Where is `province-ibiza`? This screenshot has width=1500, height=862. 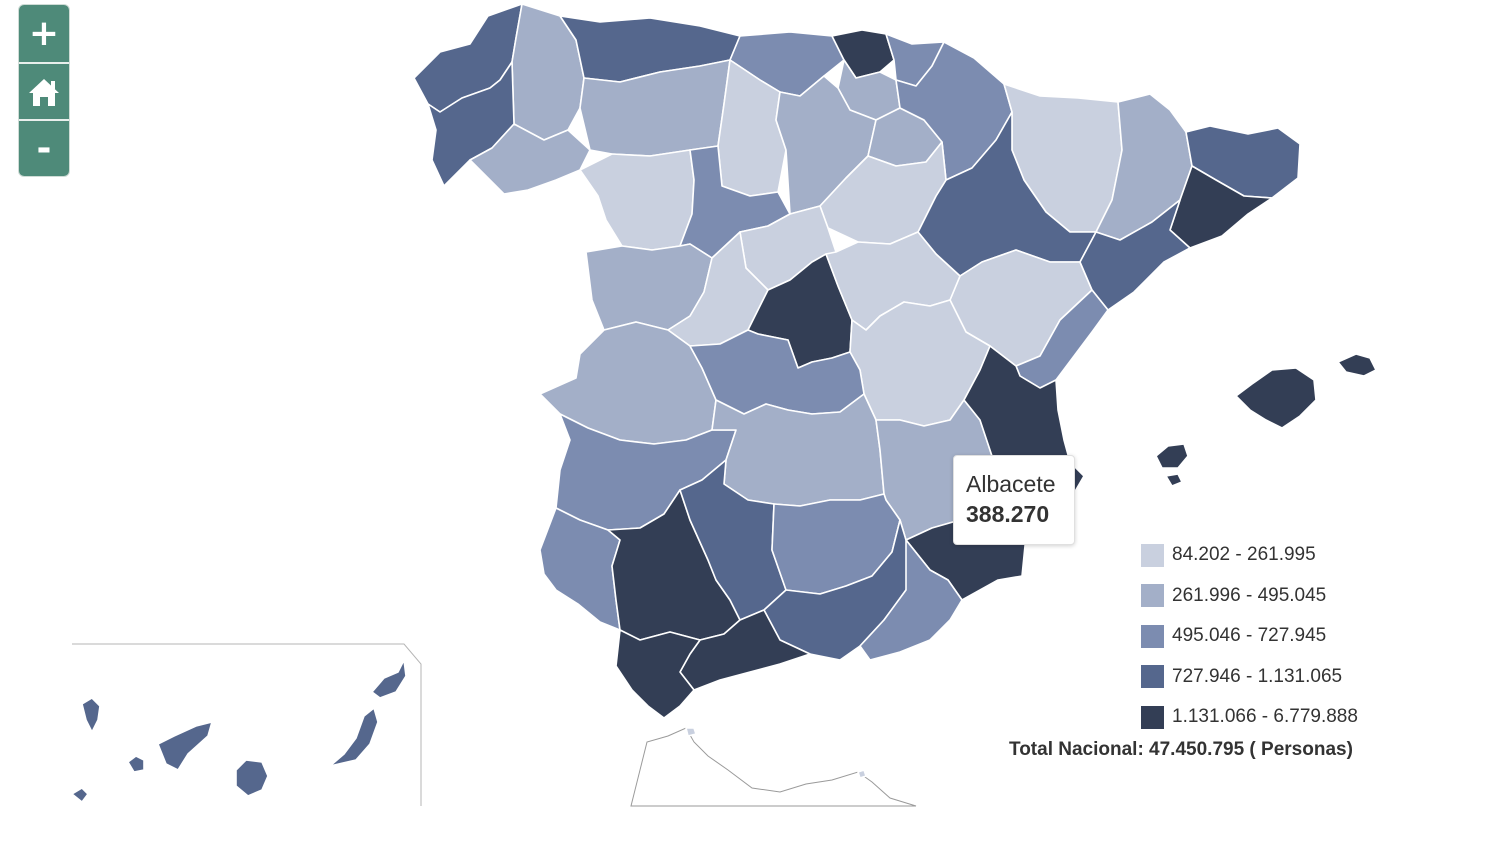
province-ibiza is located at coordinates (1172, 456).